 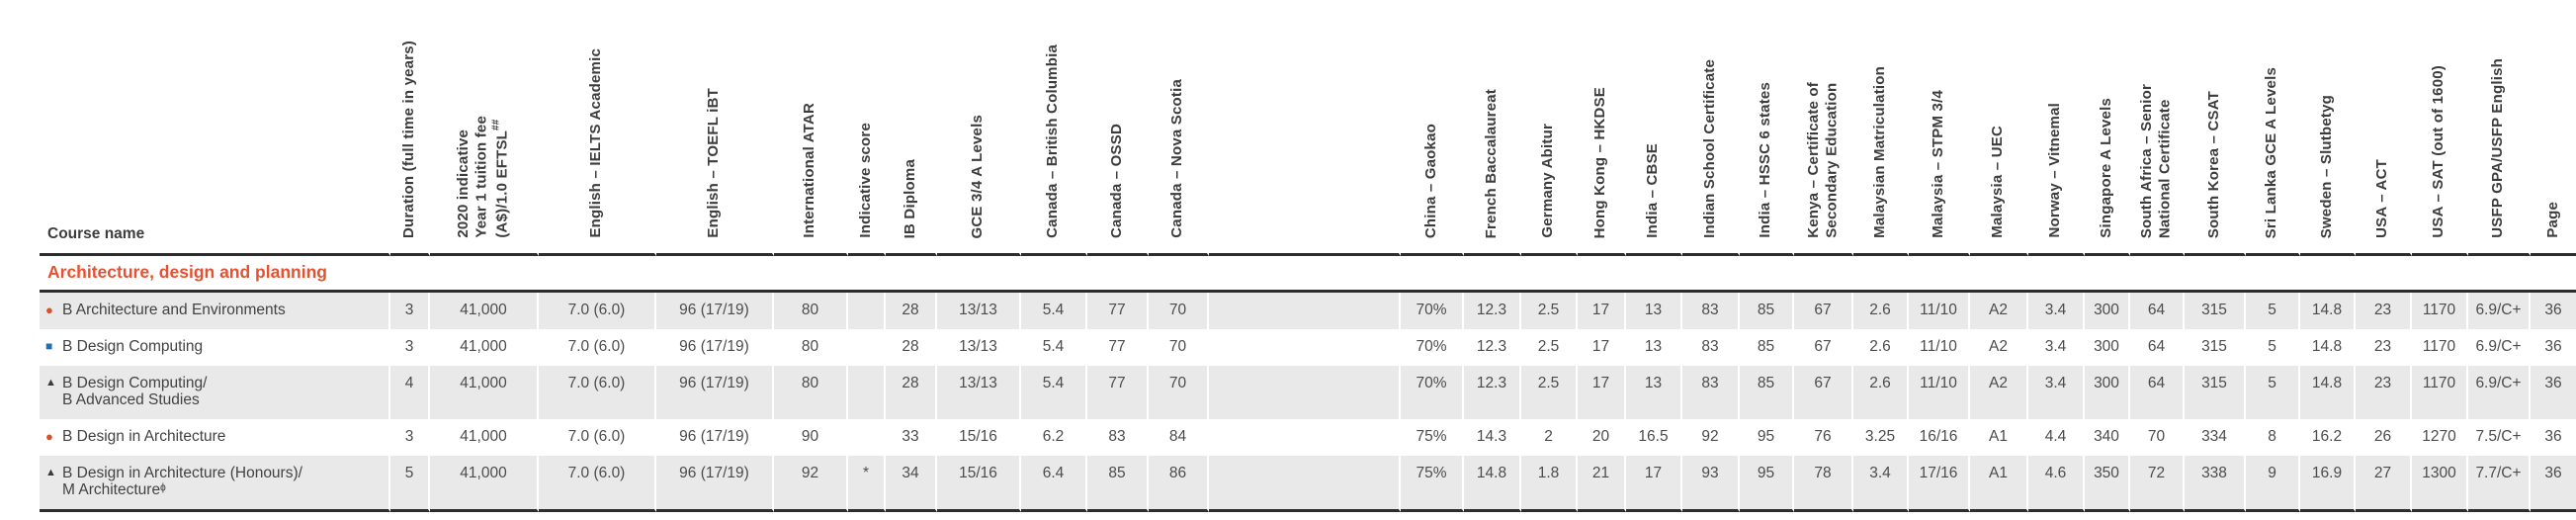 What do you see at coordinates (1179, 392) in the screenshot?
I see `canada_ns-value: 70` at bounding box center [1179, 392].